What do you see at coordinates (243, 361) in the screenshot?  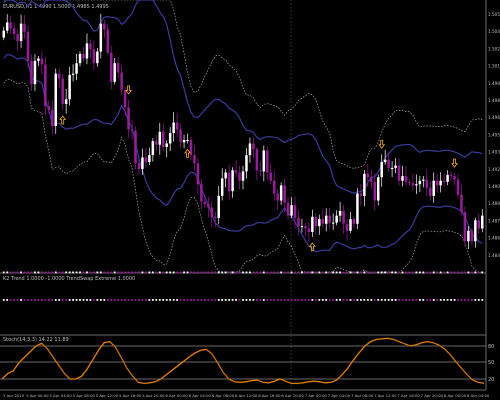 I see `stoch-main-line` at bounding box center [243, 361].